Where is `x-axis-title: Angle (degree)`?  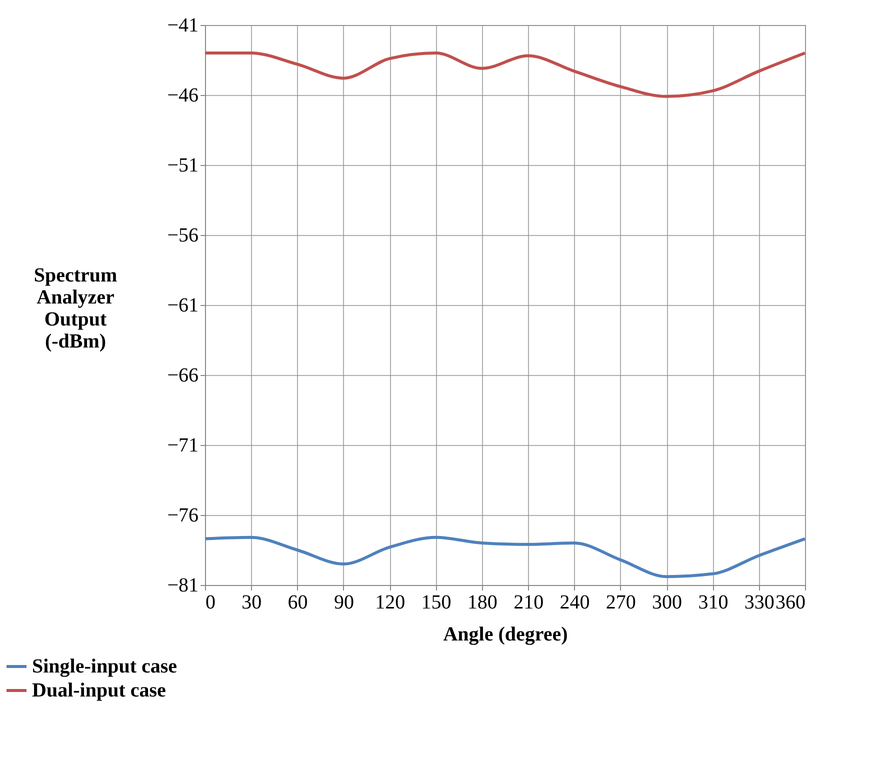
x-axis-title: Angle (degree) is located at coordinates (505, 635).